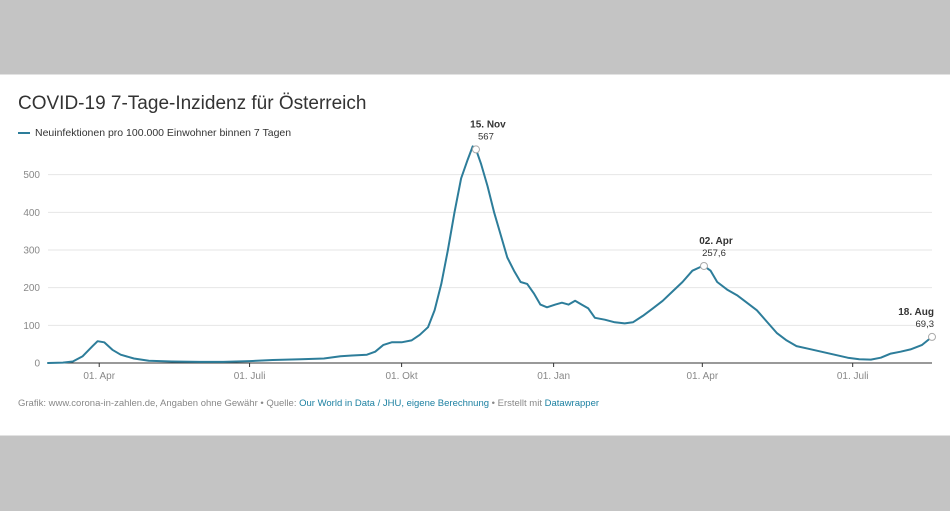 This screenshot has width=950, height=511. What do you see at coordinates (401, 376) in the screenshot?
I see `x-tick-label: 01. Okt` at bounding box center [401, 376].